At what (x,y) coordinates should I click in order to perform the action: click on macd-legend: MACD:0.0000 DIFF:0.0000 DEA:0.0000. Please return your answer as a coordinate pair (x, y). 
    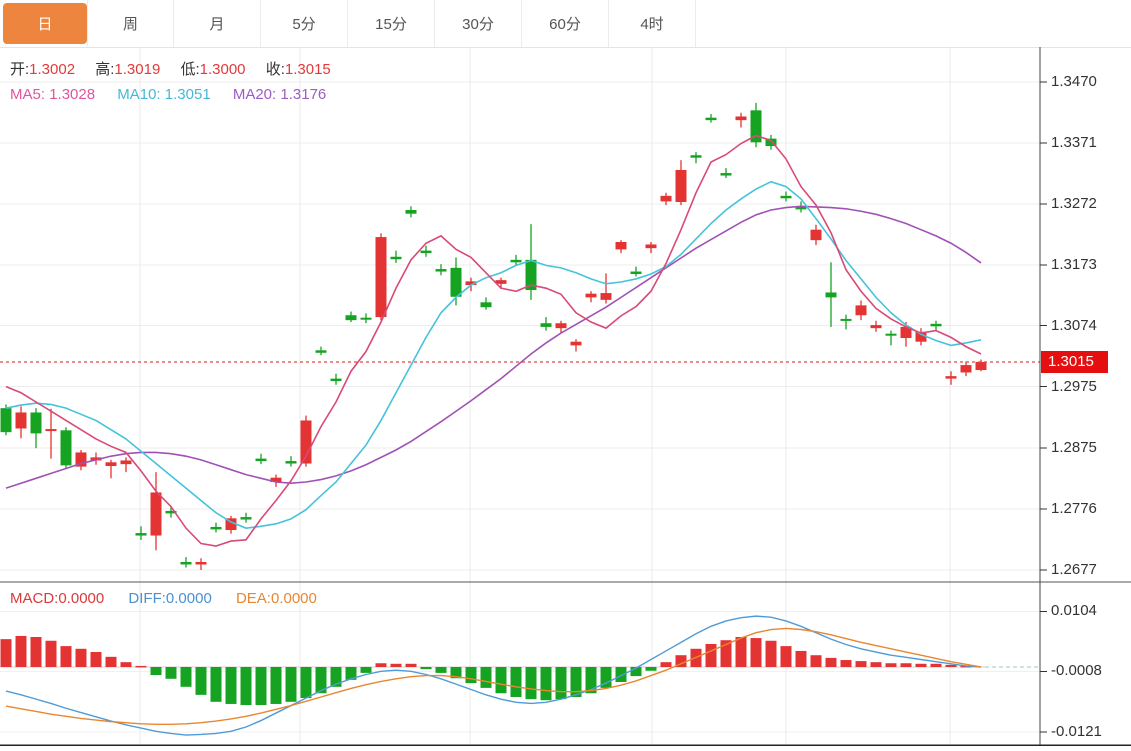
    Looking at the image, I should click on (163, 600).